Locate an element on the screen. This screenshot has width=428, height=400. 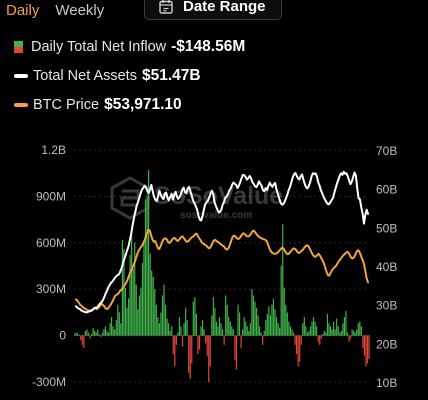
btc-price-line is located at coordinates (222, 270).